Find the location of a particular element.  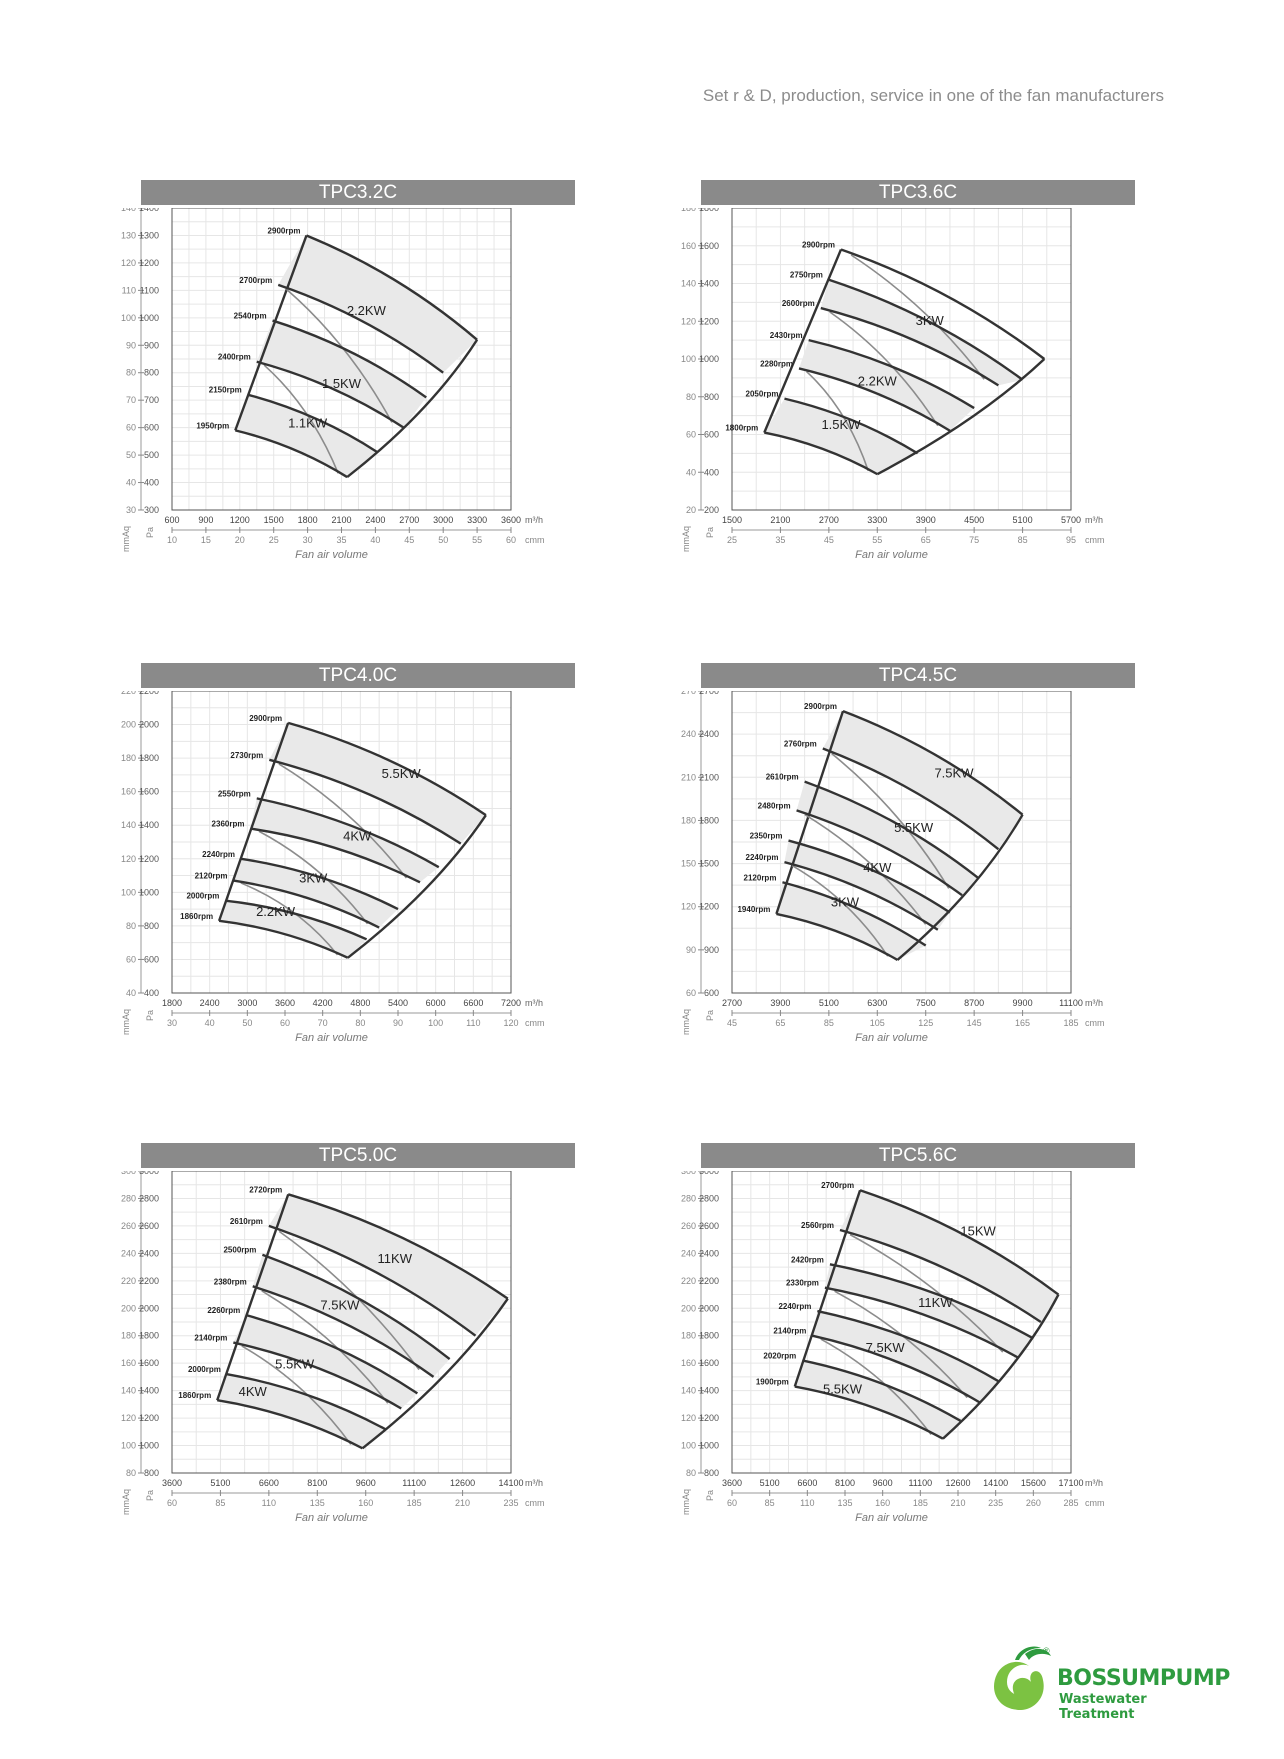

chart-title: TPC5.0C is located at coordinates (358, 1155).